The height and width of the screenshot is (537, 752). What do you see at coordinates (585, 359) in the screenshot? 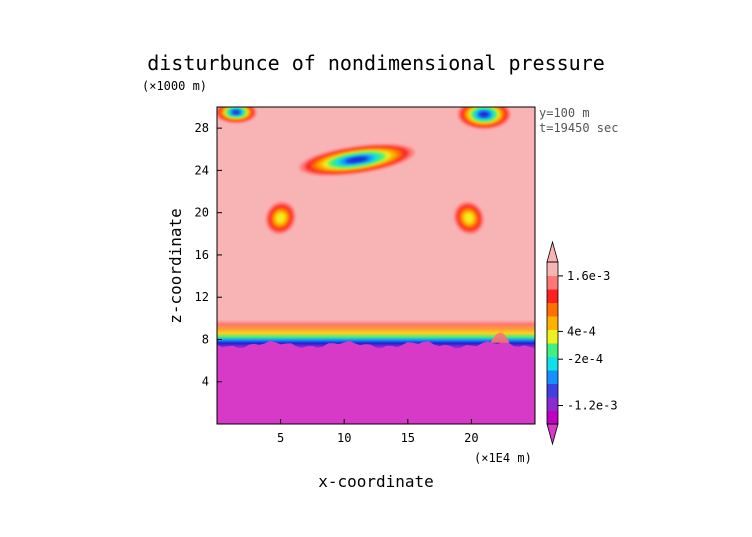
I see `colorbar-tick-label: -2e-4` at bounding box center [585, 359].